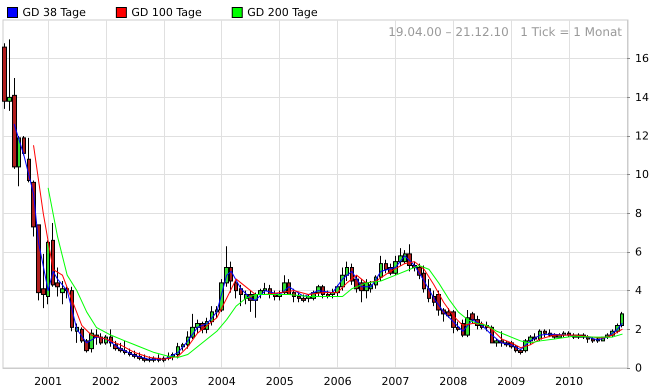 The width and height of the screenshot is (652, 392). Describe the element at coordinates (395, 381) in the screenshot. I see `x-tick-label: 2007` at that location.